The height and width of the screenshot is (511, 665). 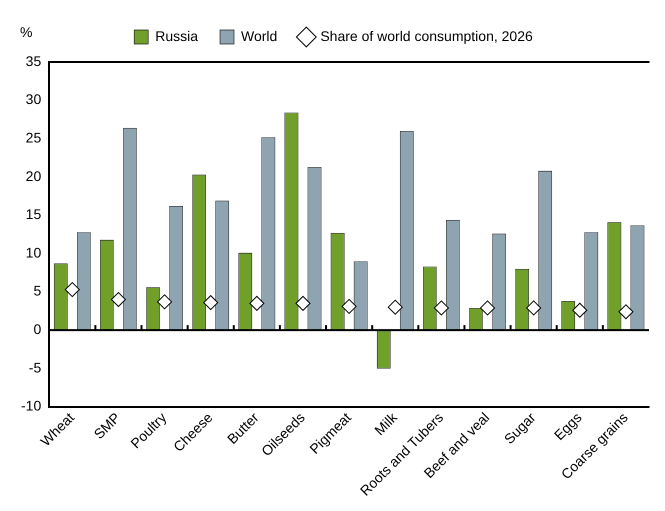 I want to click on legend-label: World, so click(x=259, y=36).